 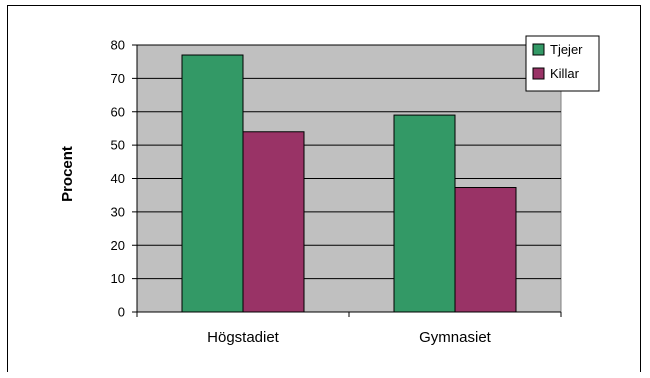 I want to click on y-tick-label: 10, so click(x=118, y=278).